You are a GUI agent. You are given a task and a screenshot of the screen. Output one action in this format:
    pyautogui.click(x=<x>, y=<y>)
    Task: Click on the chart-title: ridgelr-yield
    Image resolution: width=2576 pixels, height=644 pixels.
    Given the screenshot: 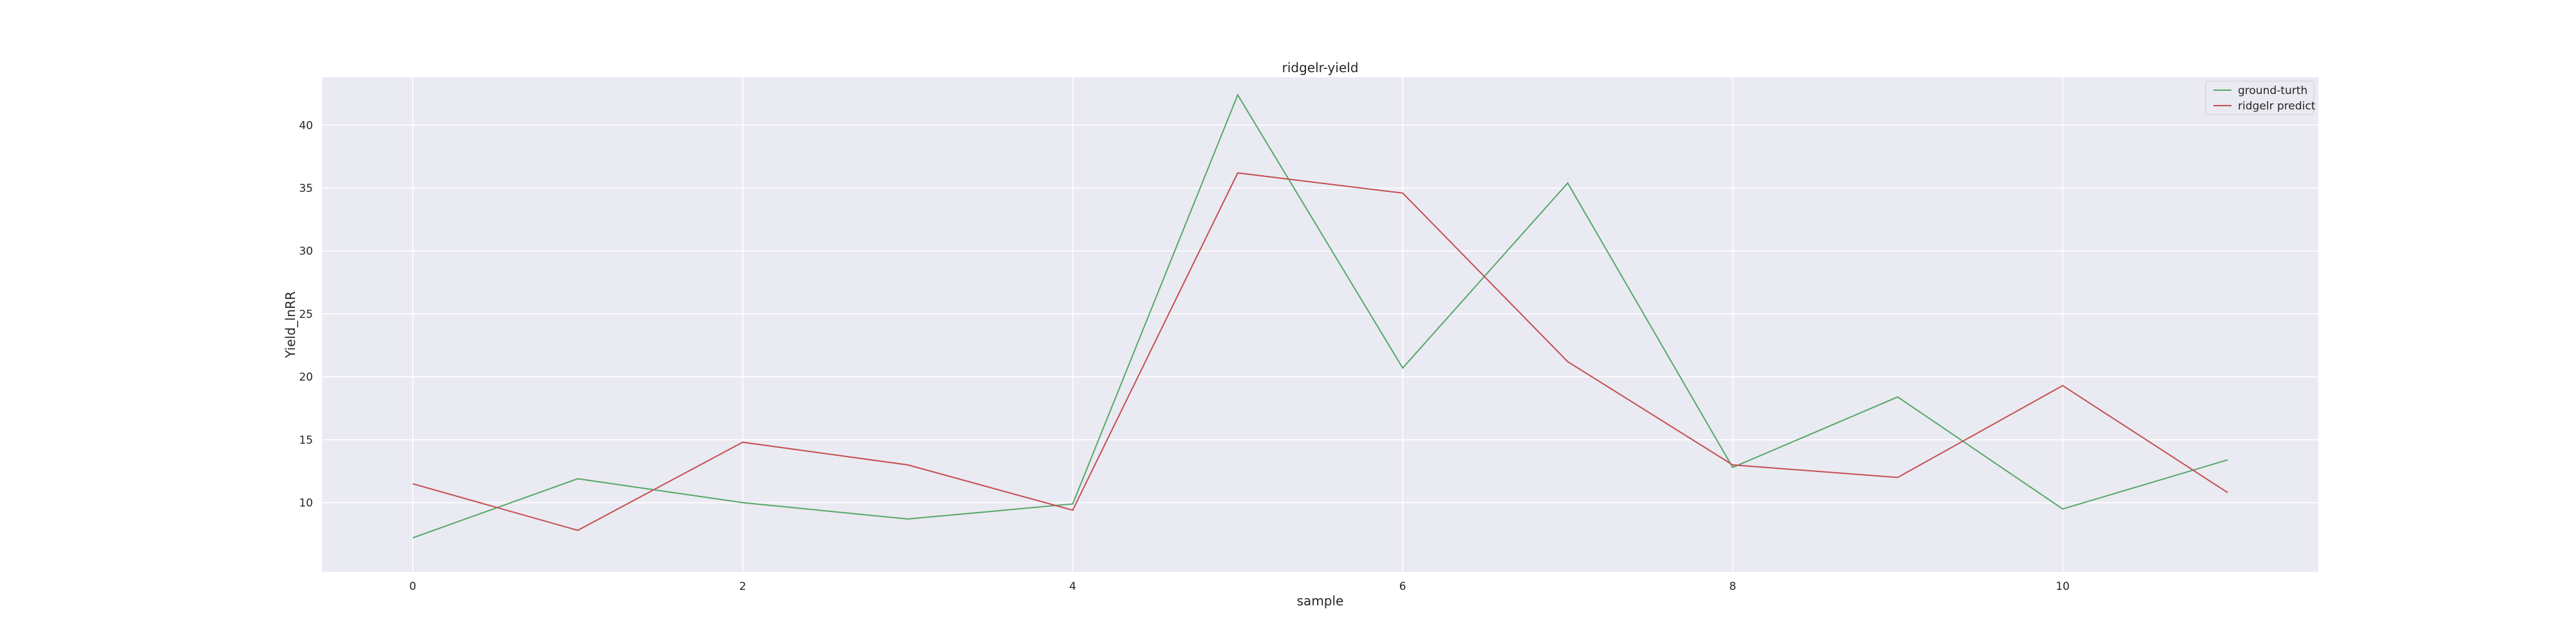 What is the action you would take?
    pyautogui.click(x=1320, y=67)
    